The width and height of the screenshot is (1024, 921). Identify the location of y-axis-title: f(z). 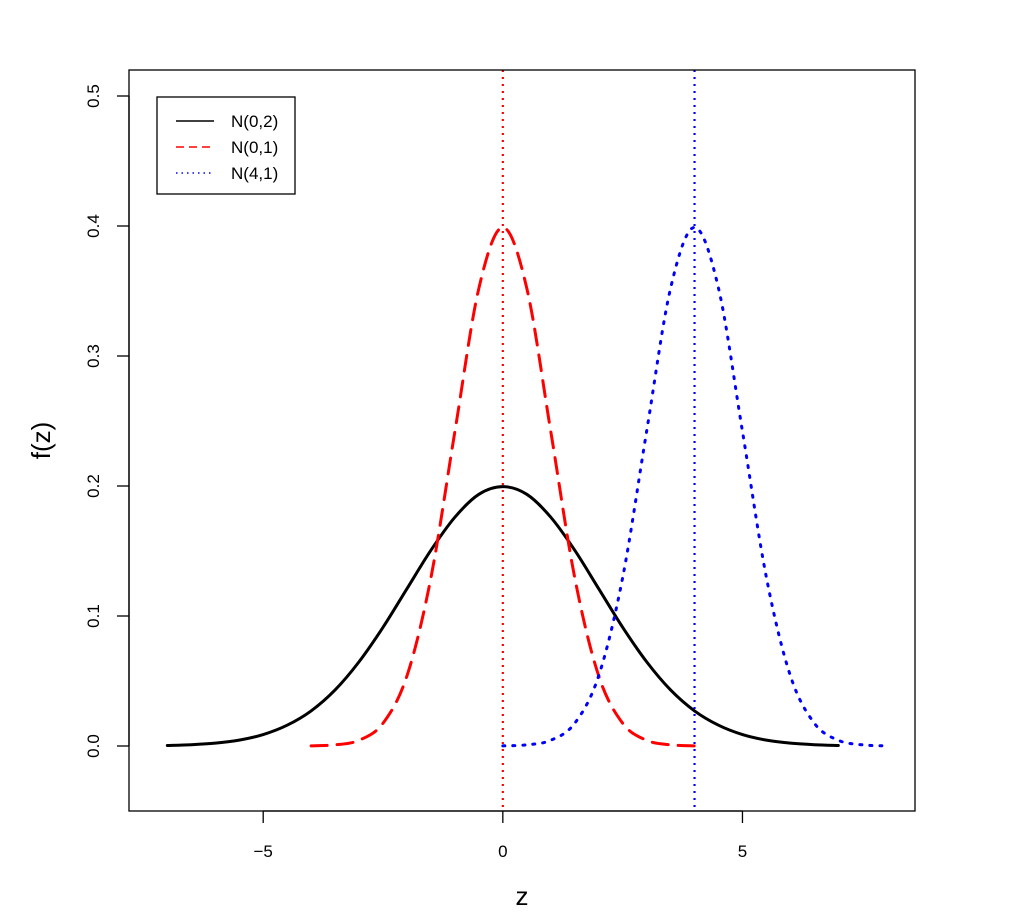
(41, 441).